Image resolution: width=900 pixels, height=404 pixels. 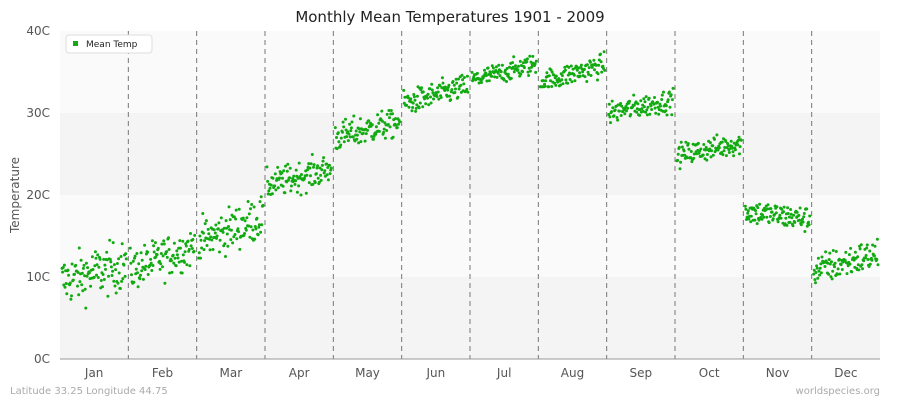 I want to click on x-tick-labels: Jan Feb Mar Apr May Jun Jul Aug Sep Oct Nov Dec, so click(x=471, y=373).